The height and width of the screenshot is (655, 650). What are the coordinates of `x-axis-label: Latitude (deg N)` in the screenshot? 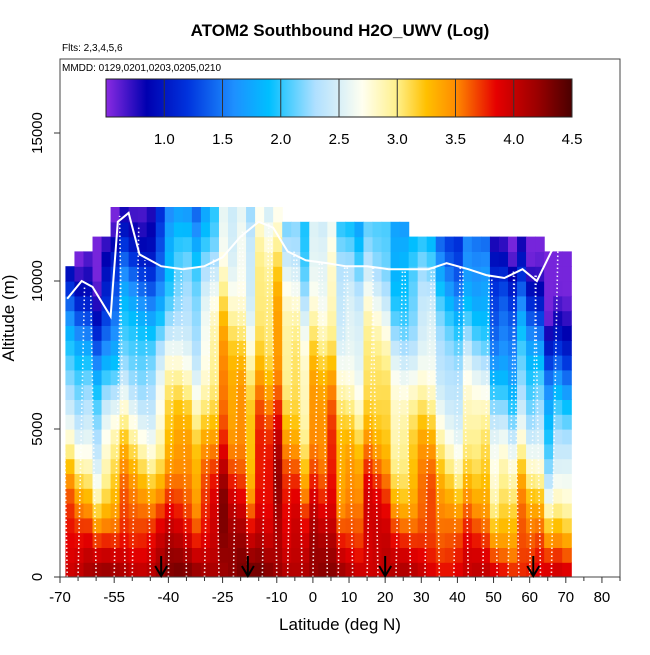 It's located at (340, 624).